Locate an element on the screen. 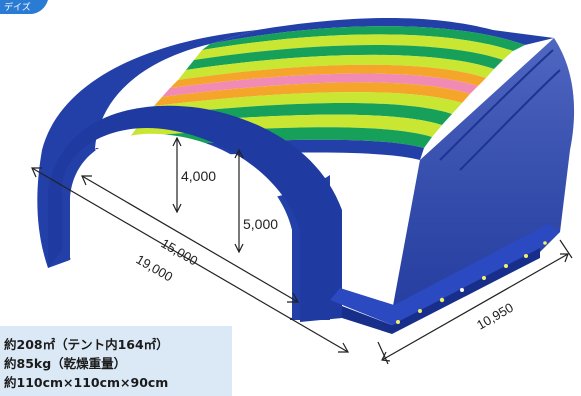  base-lights is located at coordinates (471, 282).